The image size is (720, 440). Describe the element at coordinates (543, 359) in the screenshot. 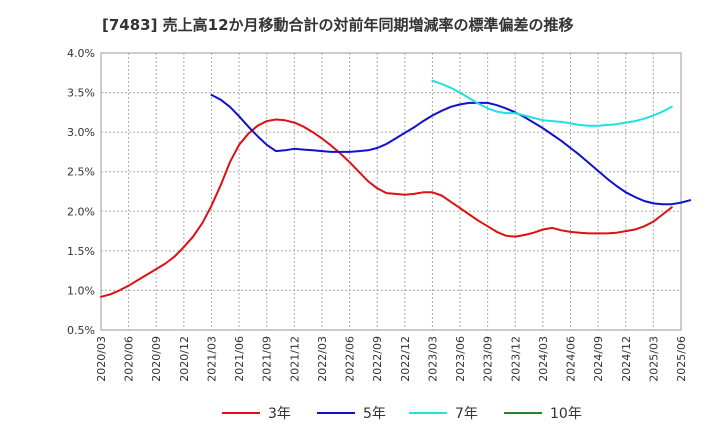

I see `x-tick-label: 2024/03` at that location.